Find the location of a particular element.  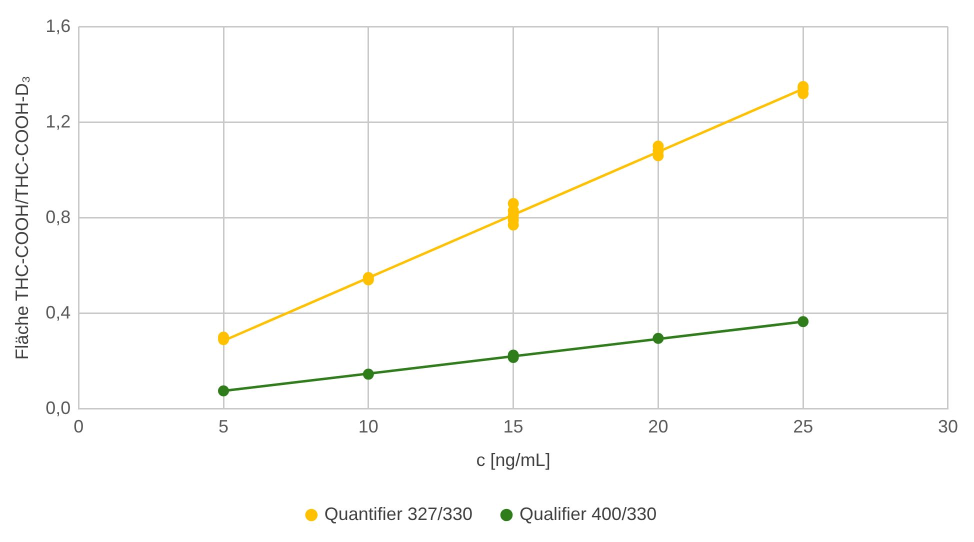

y-tick-label: 0,8 is located at coordinates (58, 216).